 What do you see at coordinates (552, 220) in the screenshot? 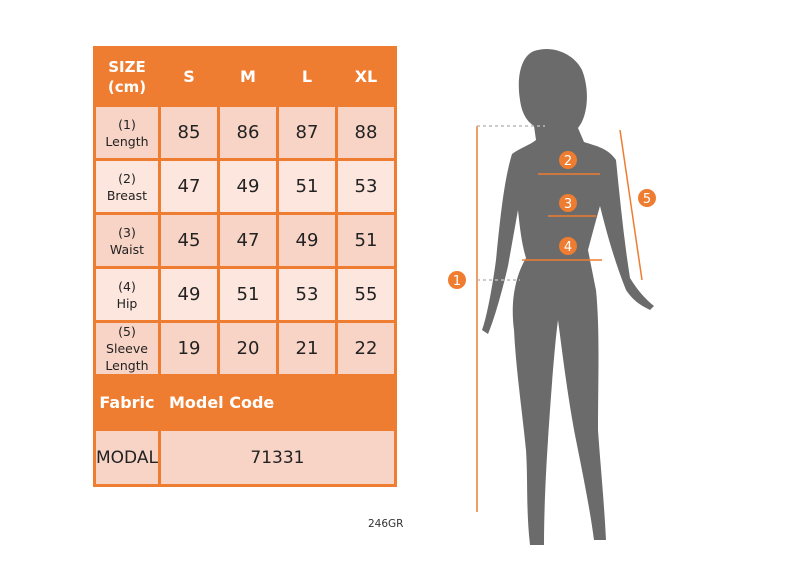
I see `measurement-markers: 1 2 3 4 5` at bounding box center [552, 220].